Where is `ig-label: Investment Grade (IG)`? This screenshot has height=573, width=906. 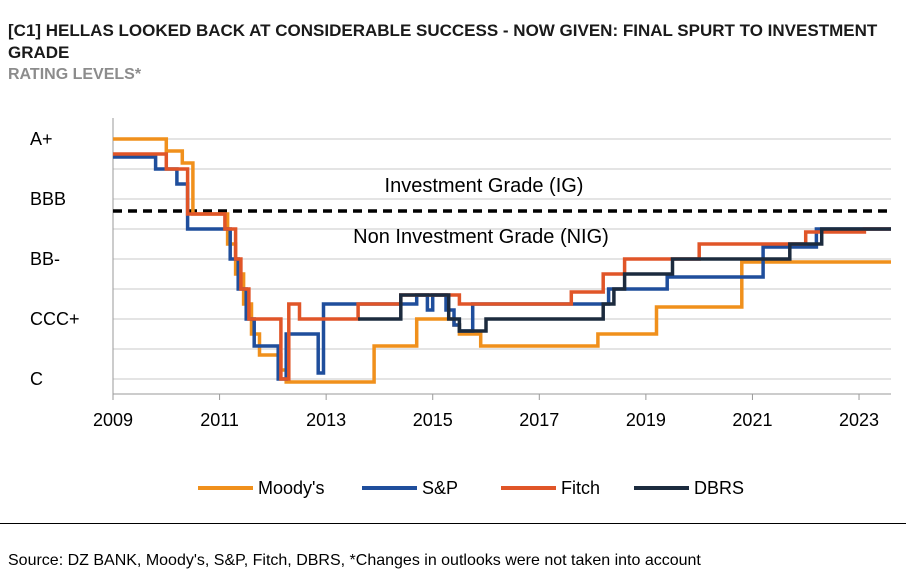
ig-label: Investment Grade (IG) is located at coordinates (484, 186).